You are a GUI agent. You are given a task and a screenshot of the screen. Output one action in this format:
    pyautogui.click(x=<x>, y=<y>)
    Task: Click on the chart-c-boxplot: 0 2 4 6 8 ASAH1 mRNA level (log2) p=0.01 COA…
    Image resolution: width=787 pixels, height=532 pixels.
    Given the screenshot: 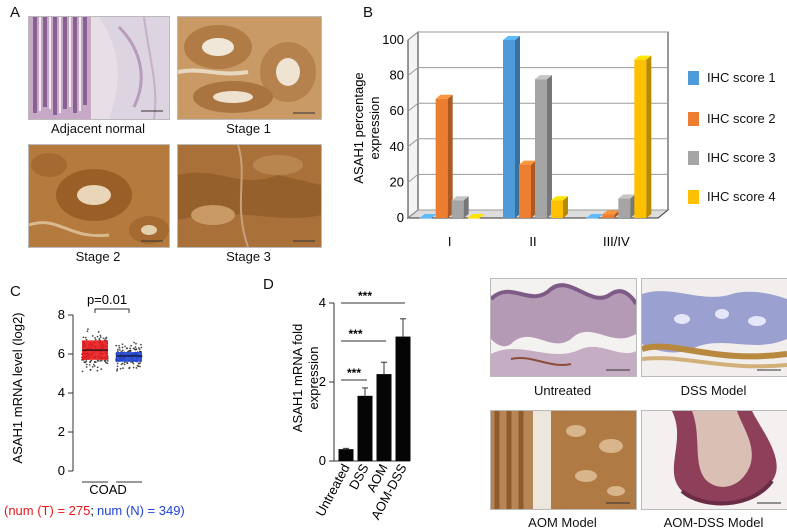 What is the action you would take?
    pyautogui.click(x=94, y=405)
    